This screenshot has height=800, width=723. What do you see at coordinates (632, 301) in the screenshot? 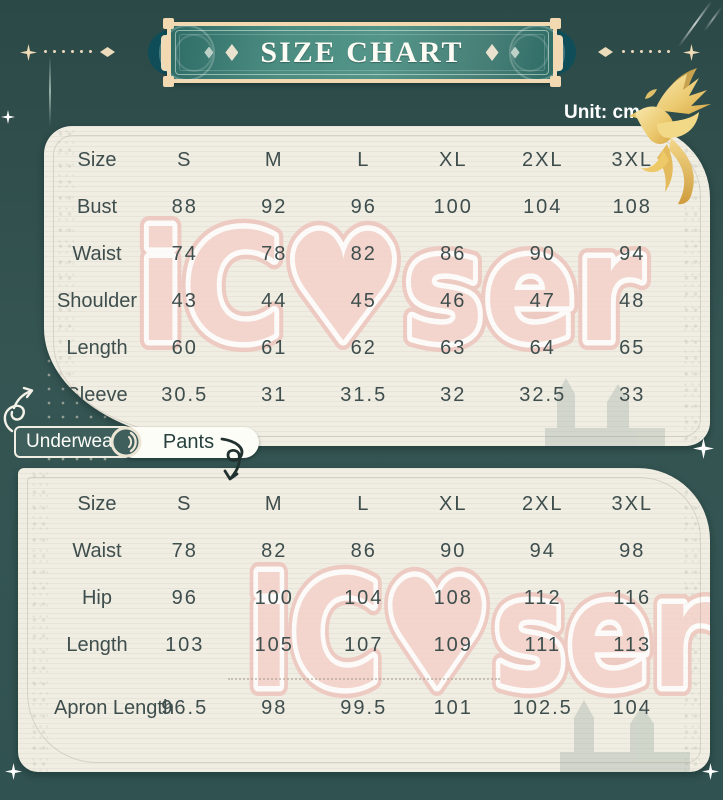
I see `table-cell: 48` at bounding box center [632, 301].